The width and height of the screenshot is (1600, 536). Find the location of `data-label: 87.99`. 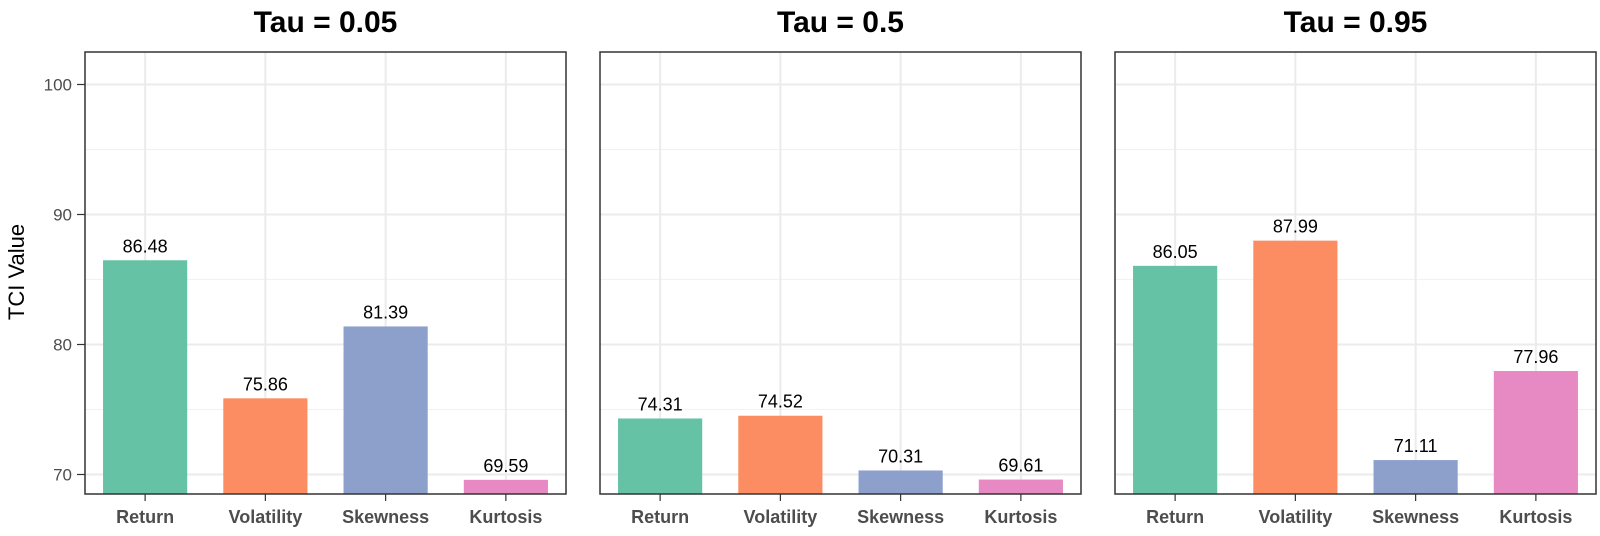

data-label: 87.99 is located at coordinates (1295, 227).